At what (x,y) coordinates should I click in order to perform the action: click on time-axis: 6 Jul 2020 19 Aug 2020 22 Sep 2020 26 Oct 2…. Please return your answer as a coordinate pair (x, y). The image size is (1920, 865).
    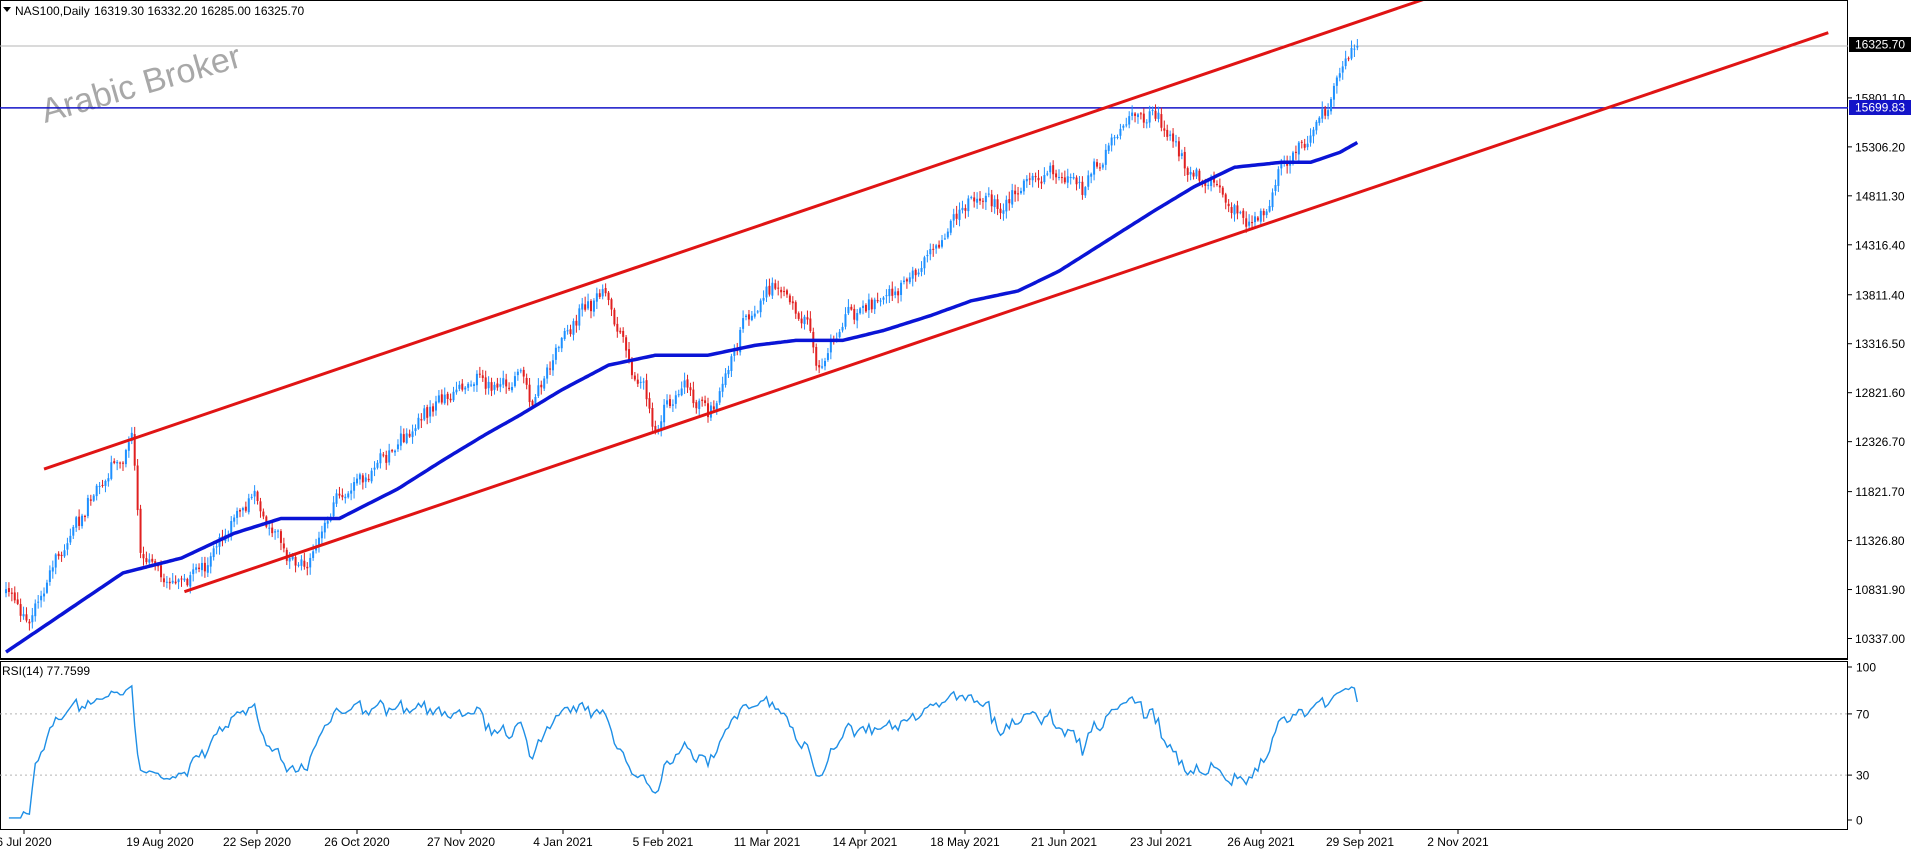
    Looking at the image, I should click on (744, 839).